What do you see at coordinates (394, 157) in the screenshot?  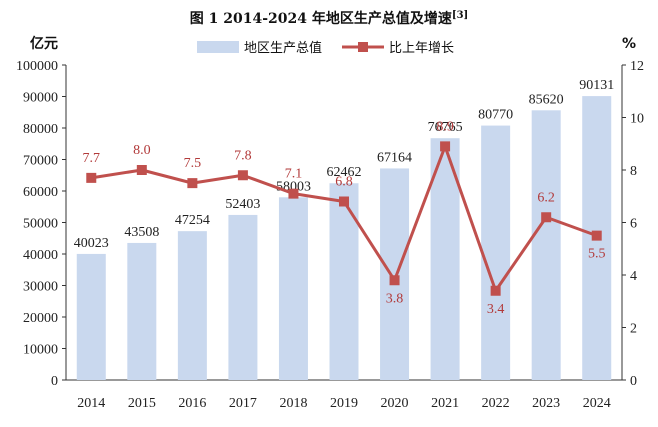 I see `bar-value-label: 67164` at bounding box center [394, 157].